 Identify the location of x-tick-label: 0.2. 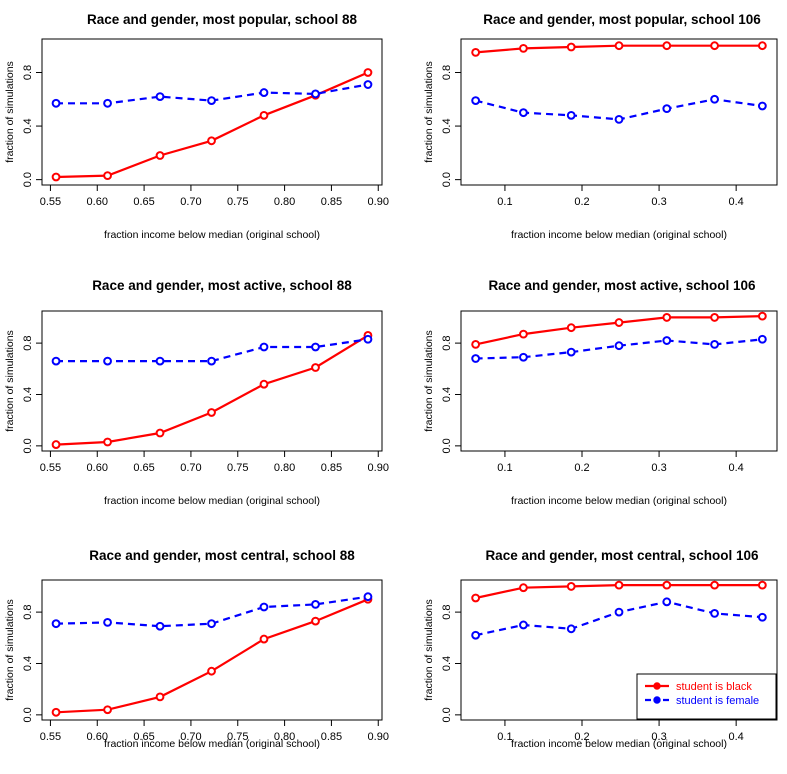
(581, 737).